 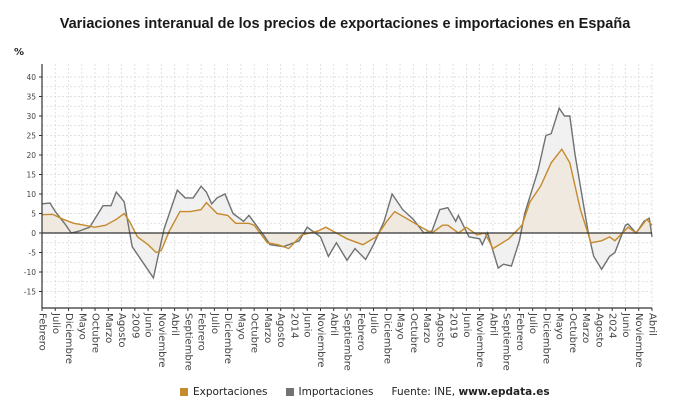 I want to click on x-tick-label: 2014, so click(x=293, y=325).